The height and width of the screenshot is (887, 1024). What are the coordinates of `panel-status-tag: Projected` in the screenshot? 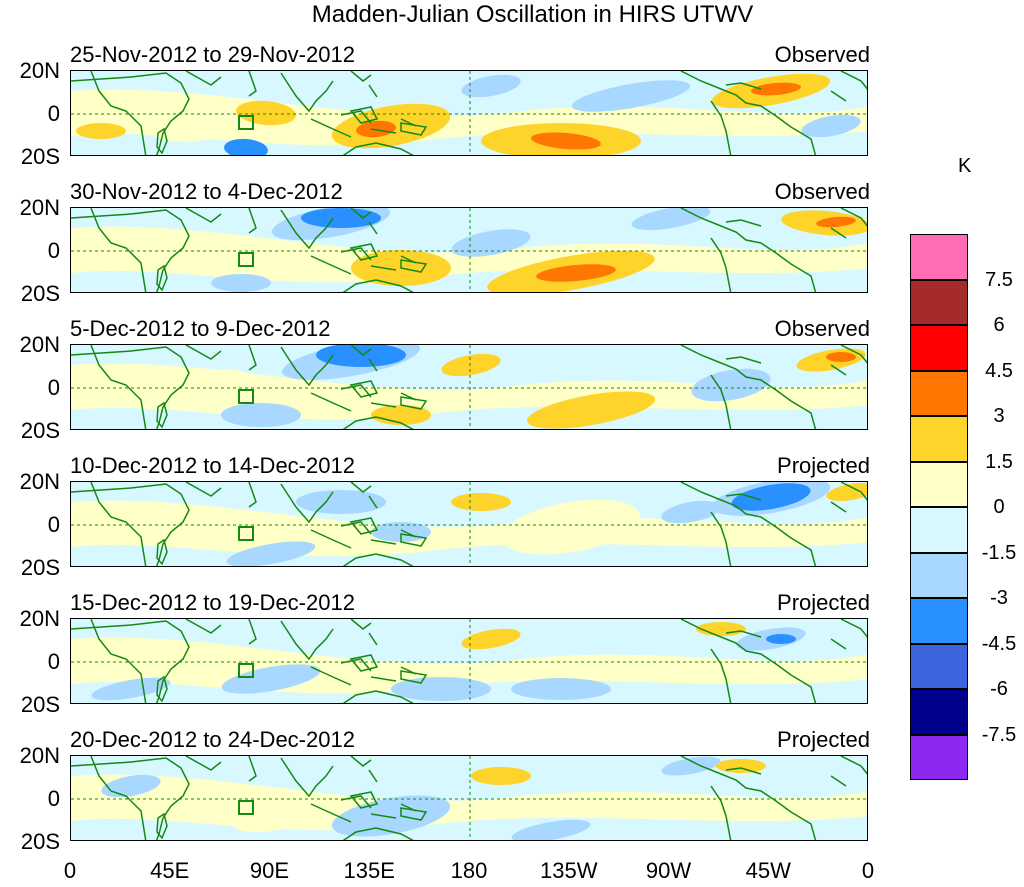 It's located at (823, 465).